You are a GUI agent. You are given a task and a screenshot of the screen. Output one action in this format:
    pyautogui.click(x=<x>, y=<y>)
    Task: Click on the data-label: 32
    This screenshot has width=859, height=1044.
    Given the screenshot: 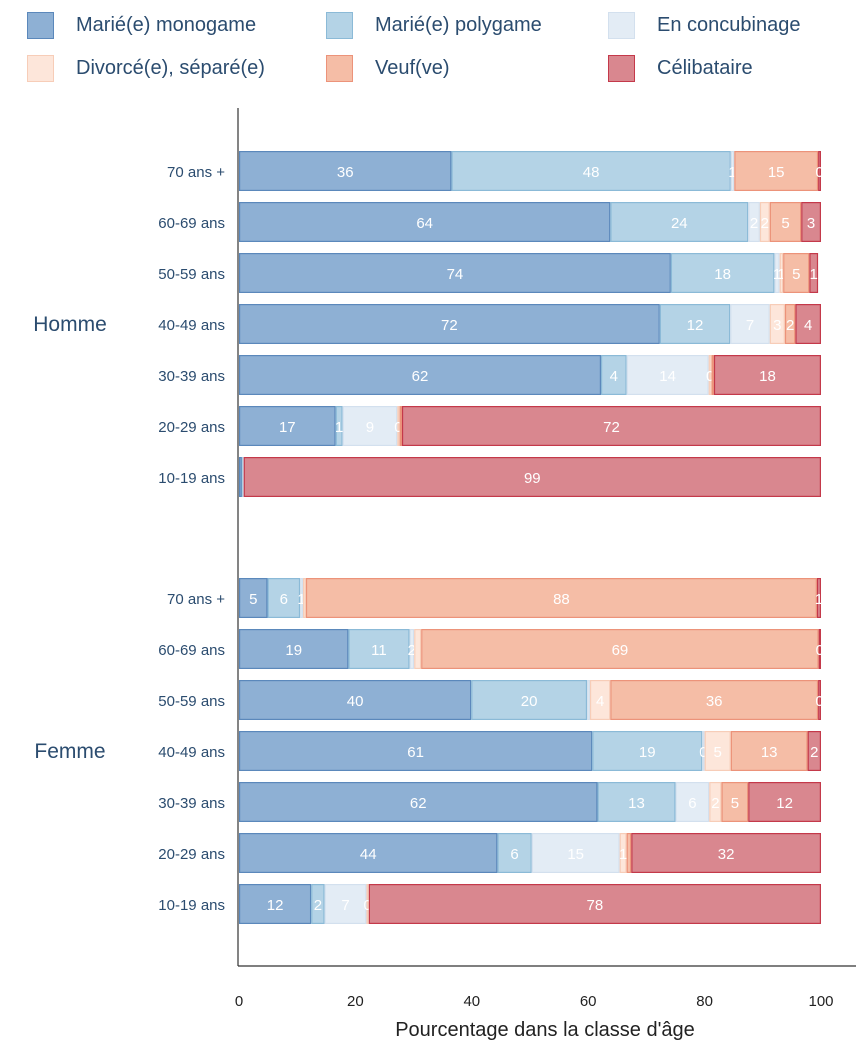 What is the action you would take?
    pyautogui.click(x=726, y=854)
    